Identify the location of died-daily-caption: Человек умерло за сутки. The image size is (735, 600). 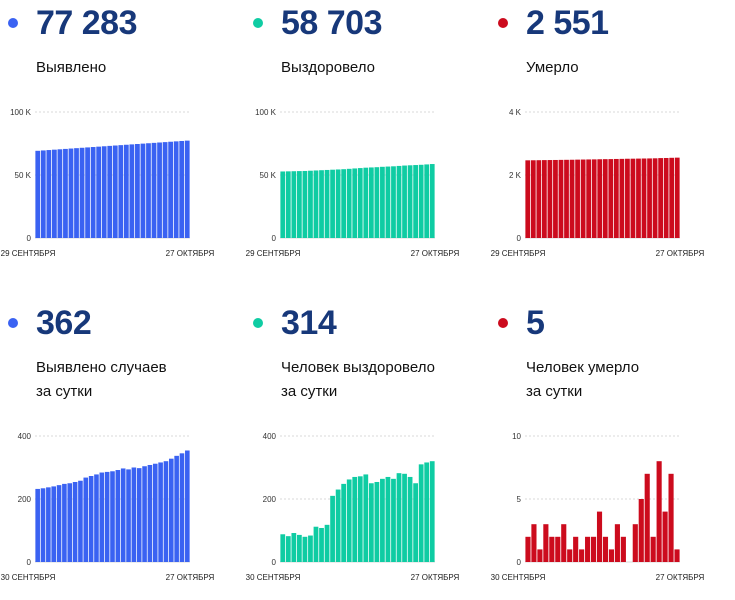
(582, 380).